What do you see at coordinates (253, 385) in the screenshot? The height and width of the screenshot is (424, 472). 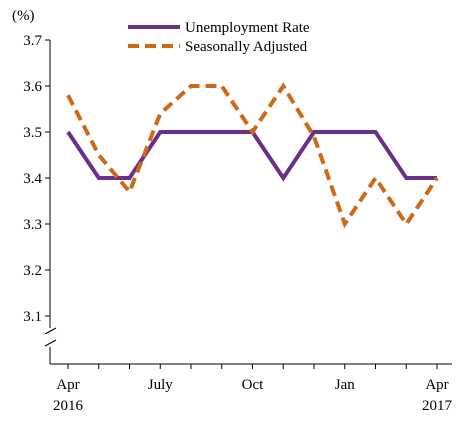 I see `x-tick-label: Oct` at bounding box center [253, 385].